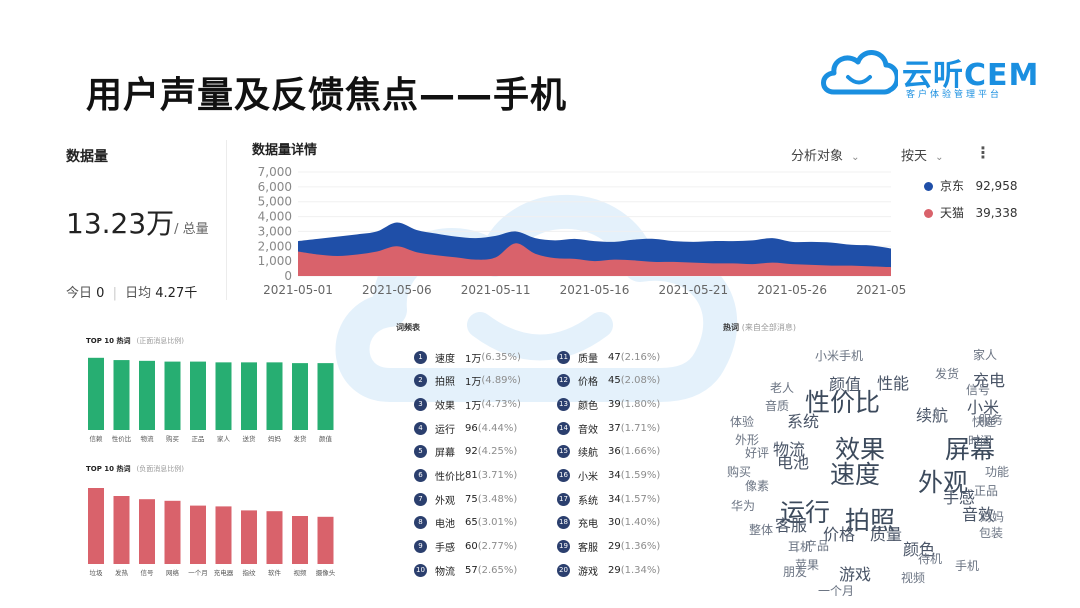 This screenshot has width=1080, height=608. What do you see at coordinates (843, 402) in the screenshot?
I see `hot-word: 性价比` at bounding box center [843, 402].